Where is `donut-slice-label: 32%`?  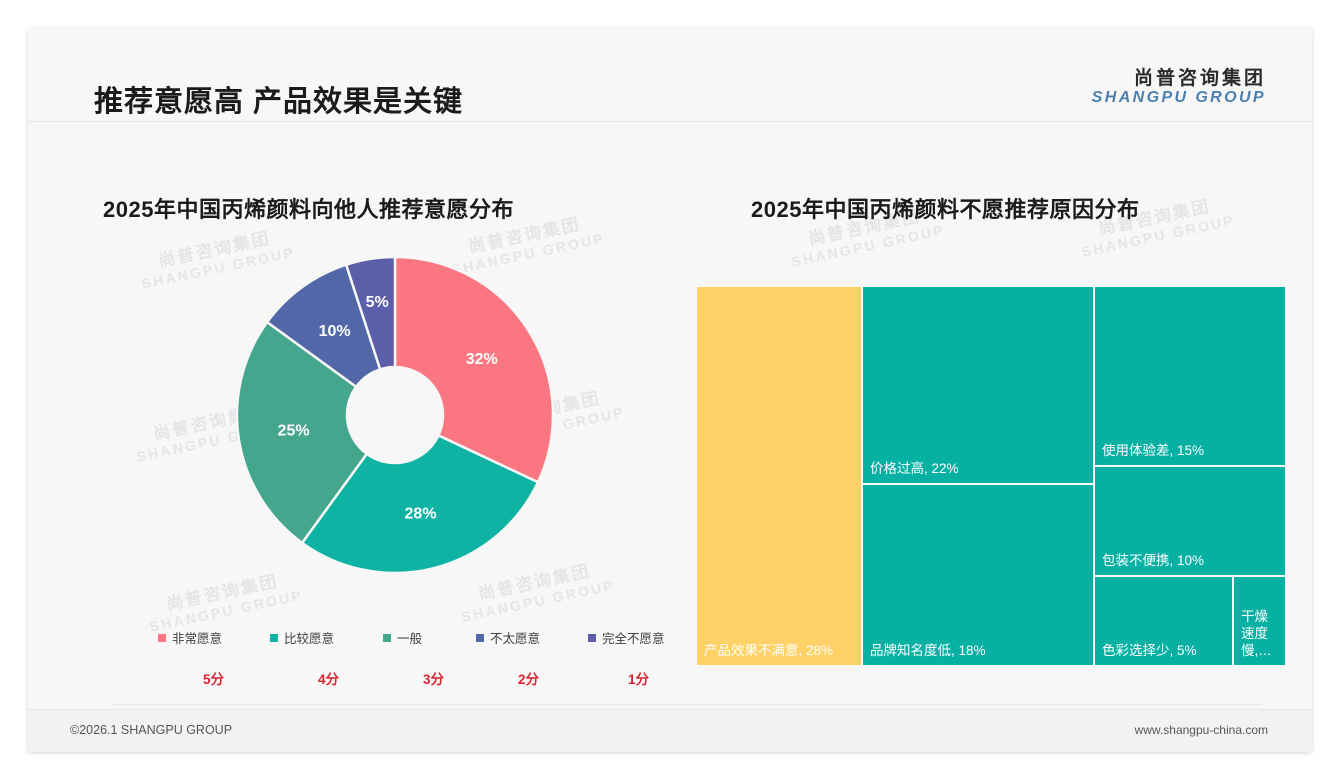
donut-slice-label: 32% is located at coordinates (482, 359).